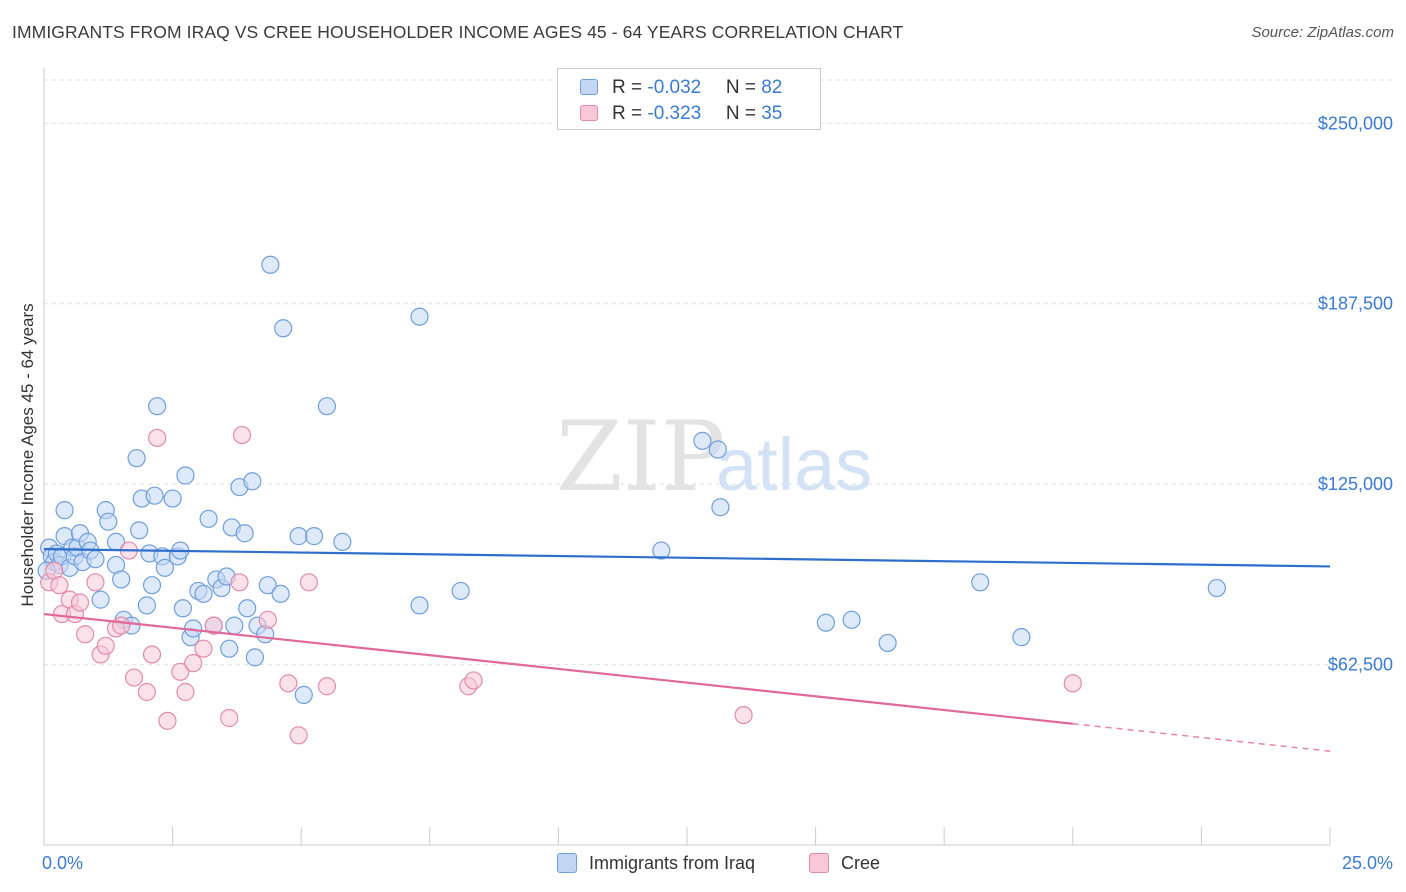  Describe the element at coordinates (62, 863) in the screenshot. I see `x-tick-label: 0.0%` at that location.